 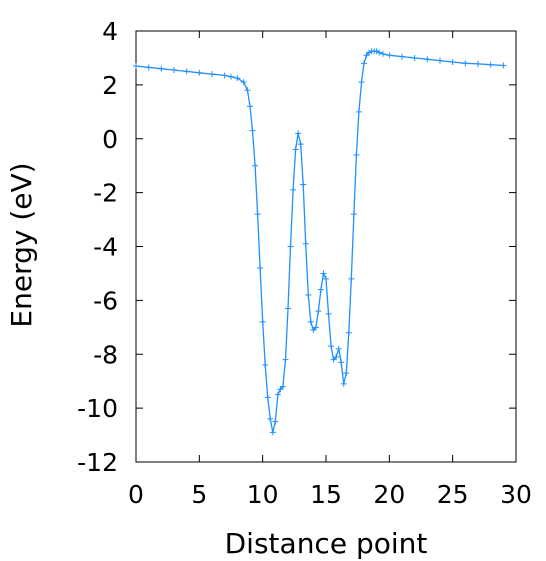 I want to click on x-tick-label: 0, so click(x=136, y=494).